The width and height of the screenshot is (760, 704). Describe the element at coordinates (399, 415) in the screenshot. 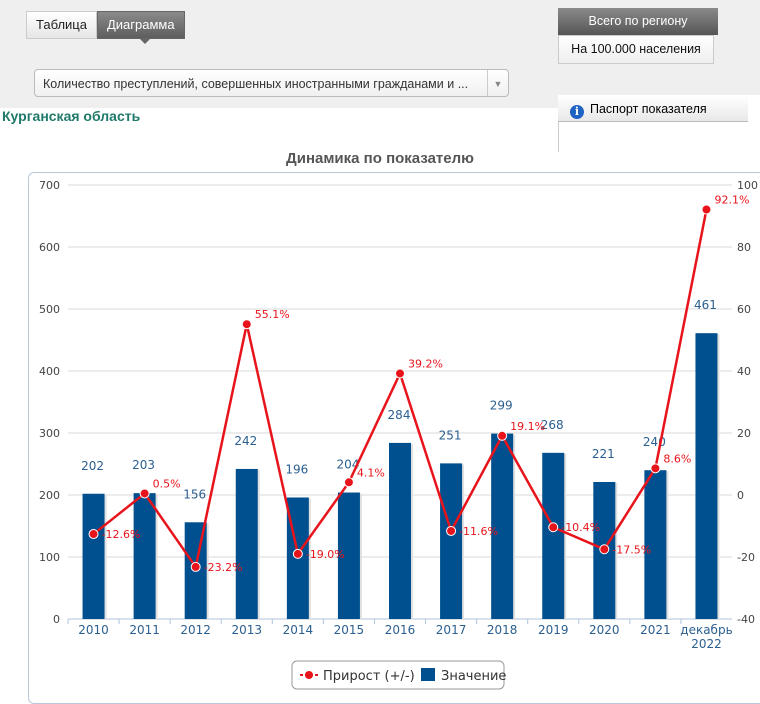

I see `bar-label: 284` at that location.